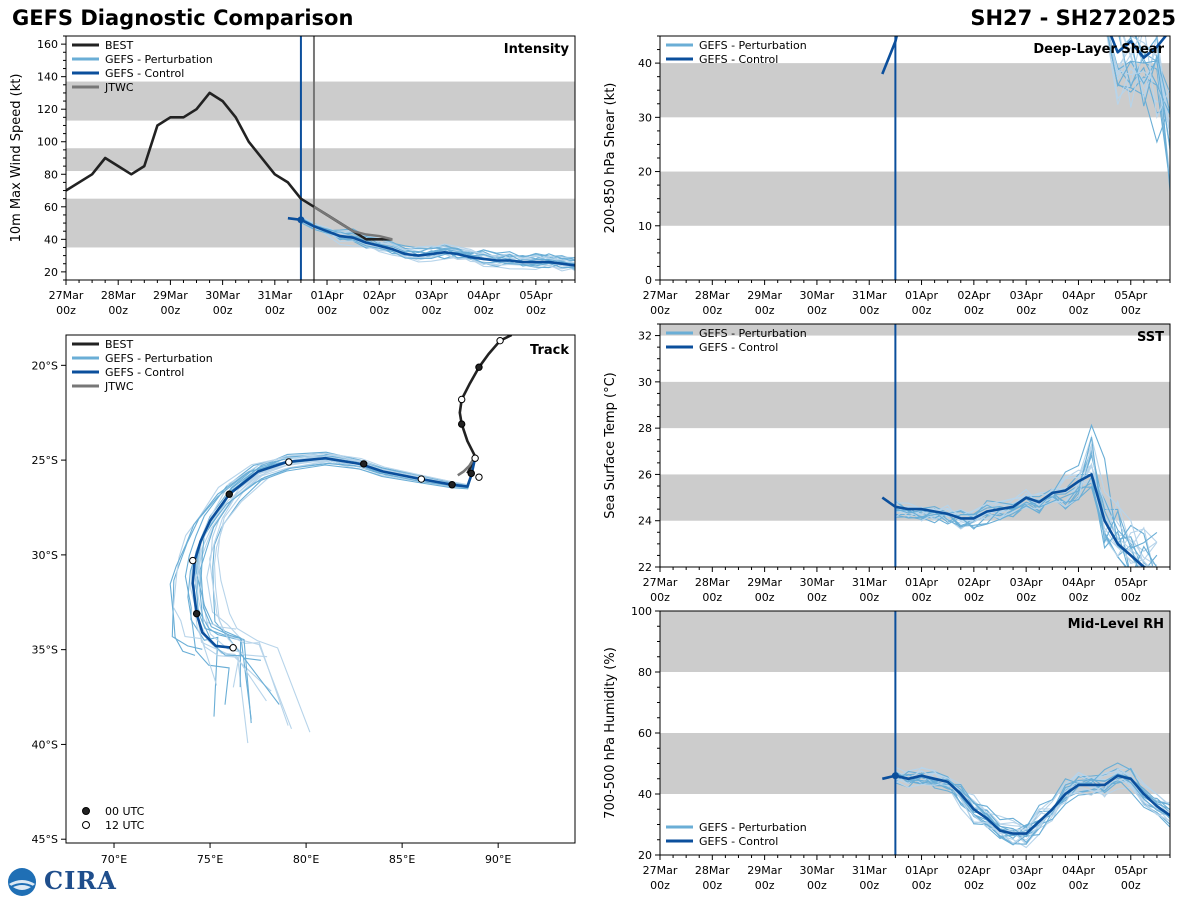  What do you see at coordinates (51, 174) in the screenshot?
I see `intensity-ytick-label: 80` at bounding box center [51, 174].